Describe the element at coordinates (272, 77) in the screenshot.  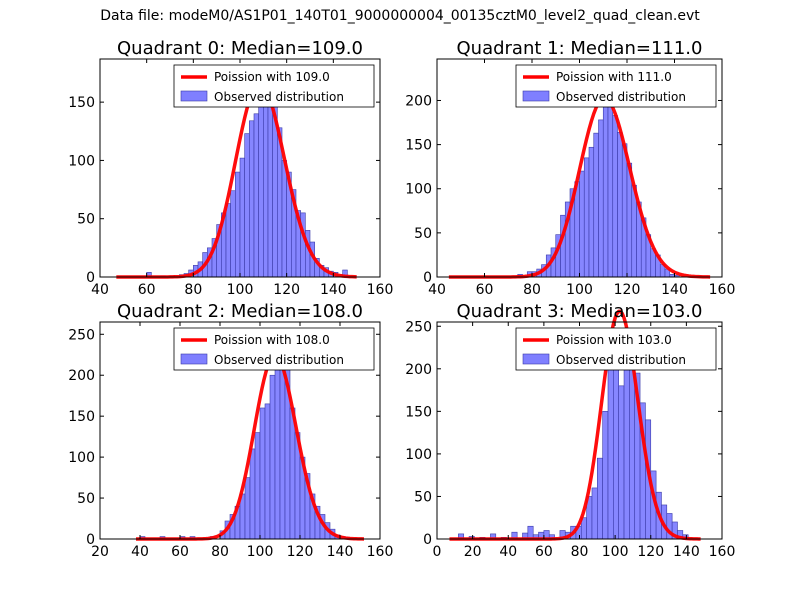
I see `legend-entry-poisson: Poission with 109.0` at that location.